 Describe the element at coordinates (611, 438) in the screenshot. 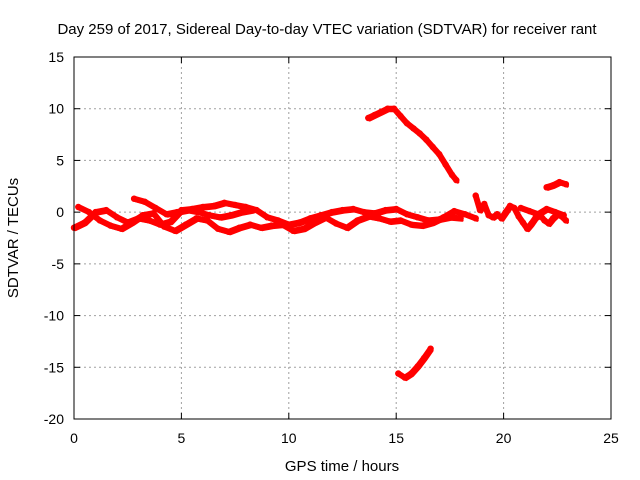

I see `x-tick-label: 25` at that location.